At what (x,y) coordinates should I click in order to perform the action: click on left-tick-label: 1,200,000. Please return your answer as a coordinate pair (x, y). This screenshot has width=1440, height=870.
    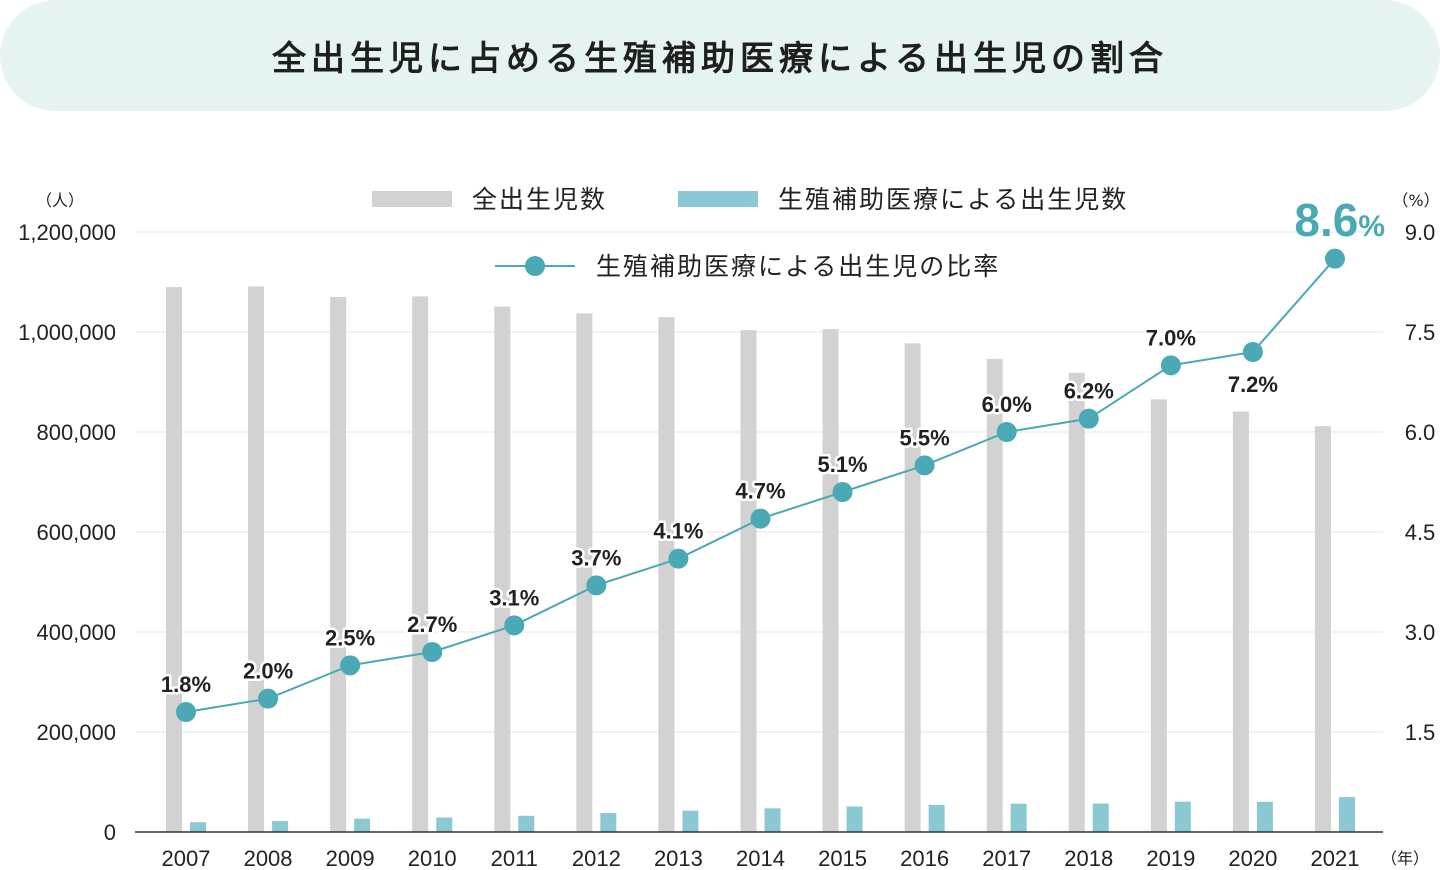
    Looking at the image, I should click on (67, 232).